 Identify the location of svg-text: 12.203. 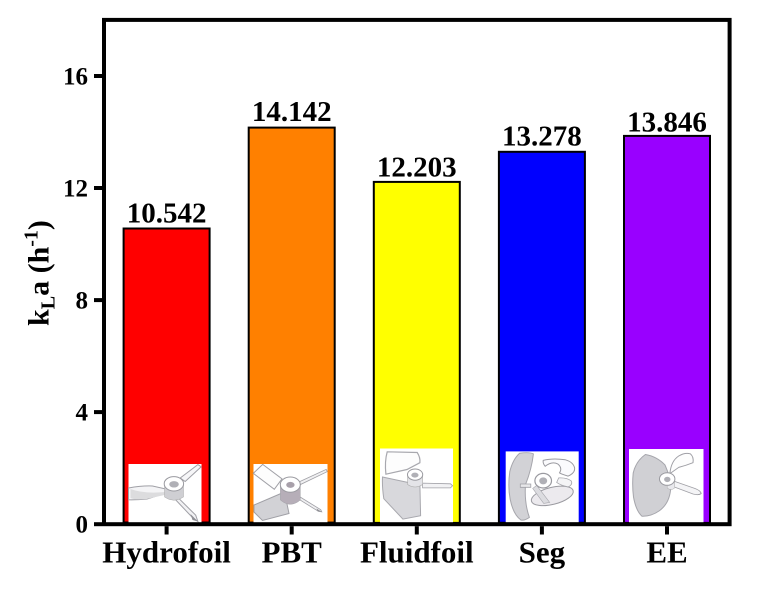
(417, 167).